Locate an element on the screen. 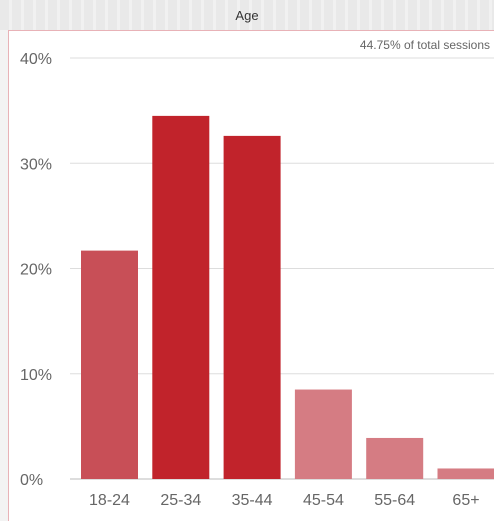  y-tick-label: 30% is located at coordinates (36, 164).